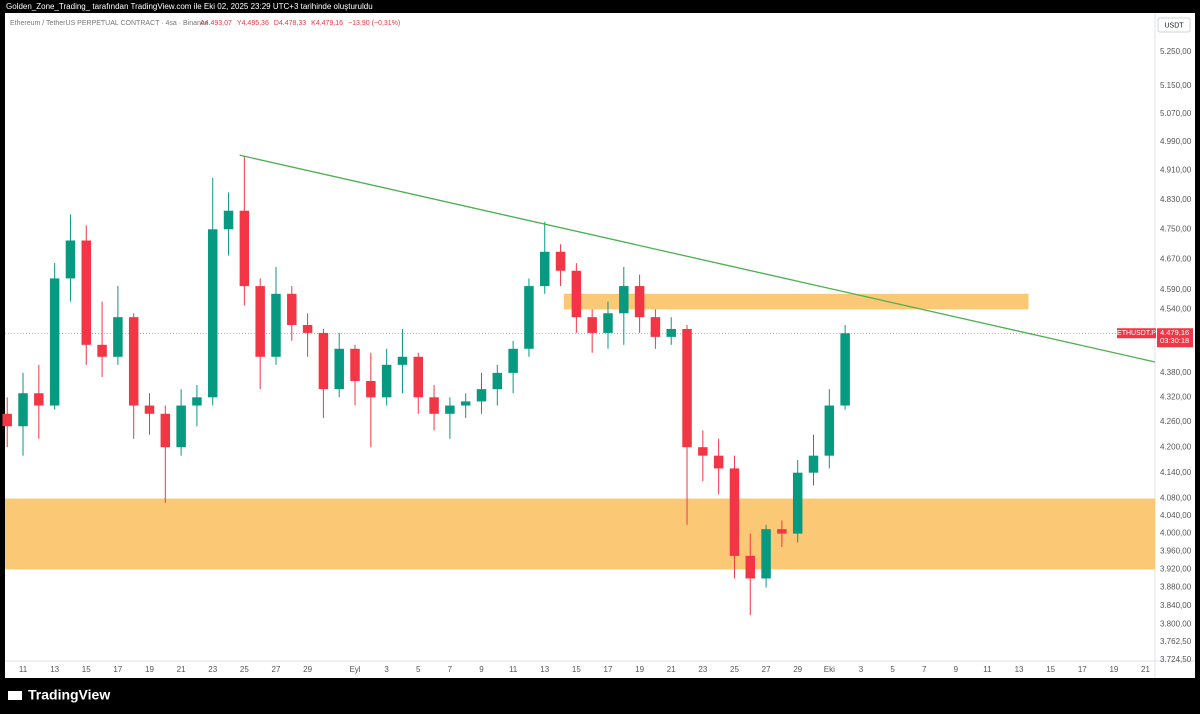 This screenshot has height=714, width=1200. I want to click on ohlc-value: K4.479,16, so click(327, 23).